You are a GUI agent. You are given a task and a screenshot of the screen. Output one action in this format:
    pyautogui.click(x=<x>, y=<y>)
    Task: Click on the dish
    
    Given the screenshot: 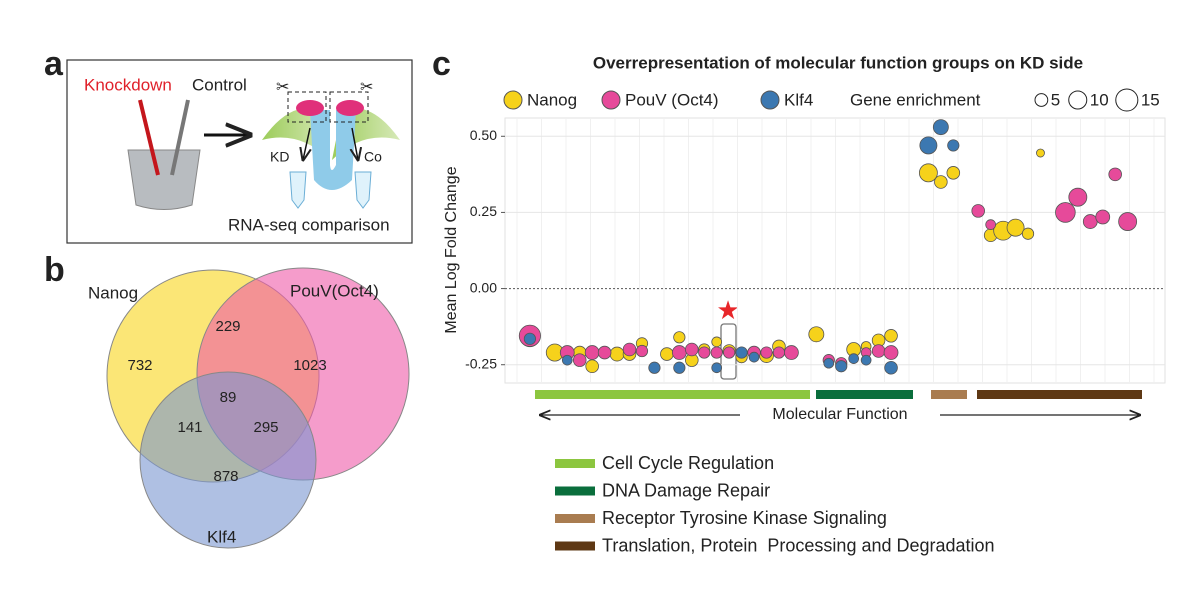 What is the action you would take?
    pyautogui.click(x=164, y=179)
    